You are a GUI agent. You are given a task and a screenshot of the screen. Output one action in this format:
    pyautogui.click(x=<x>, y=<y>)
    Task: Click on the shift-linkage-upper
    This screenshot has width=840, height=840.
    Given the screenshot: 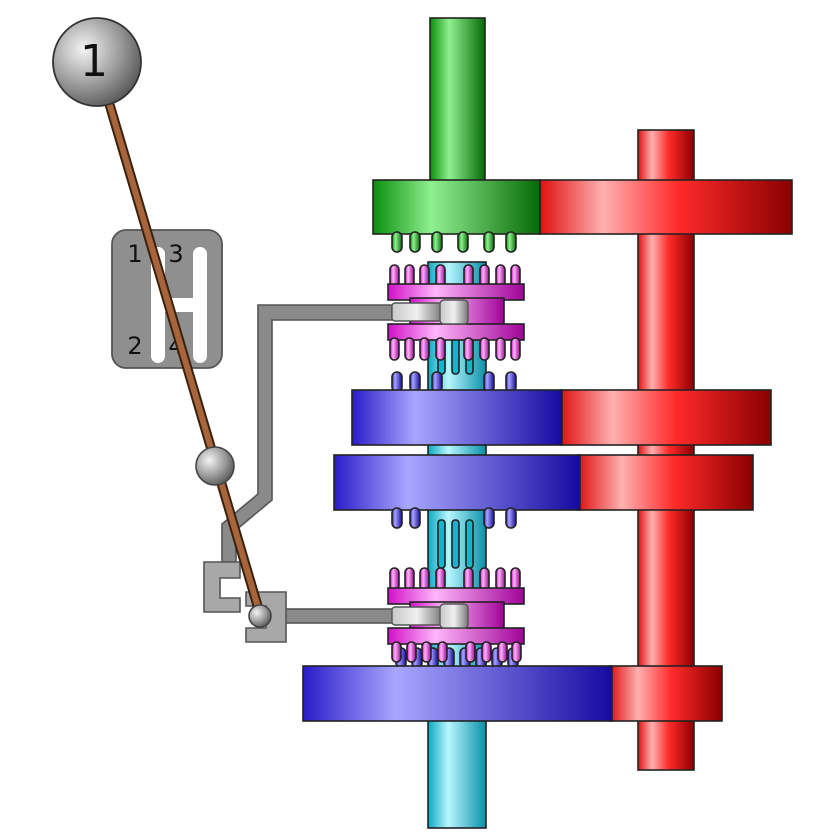 What is the action you would take?
    pyautogui.click(x=336, y=456)
    